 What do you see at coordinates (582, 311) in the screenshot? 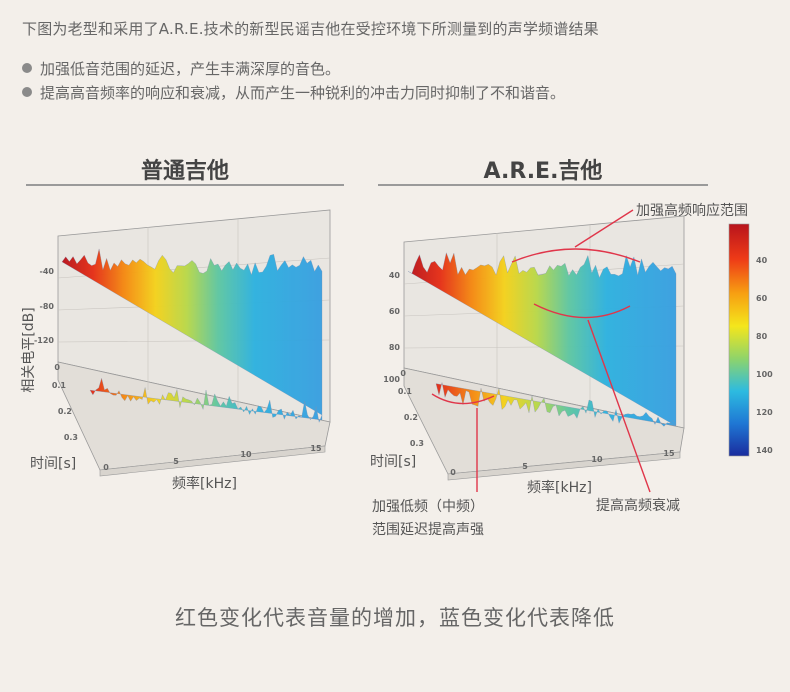
I see `high-decay-arc` at bounding box center [582, 311].